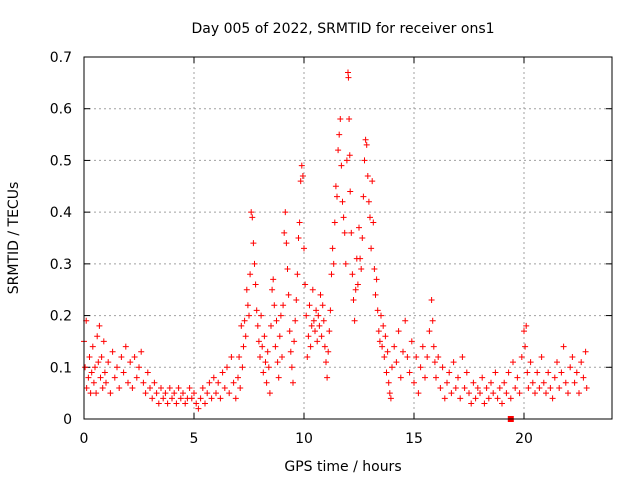 The image size is (640, 480). I want to click on x-tick-labels: 0 5 10 15 20, so click(306, 439).